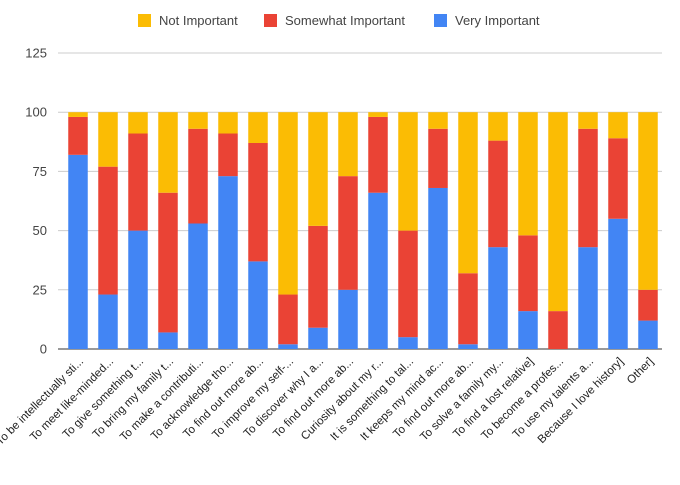 This screenshot has height=485, width=680. Describe the element at coordinates (43, 349) in the screenshot. I see `y-tick-label: 0` at that location.